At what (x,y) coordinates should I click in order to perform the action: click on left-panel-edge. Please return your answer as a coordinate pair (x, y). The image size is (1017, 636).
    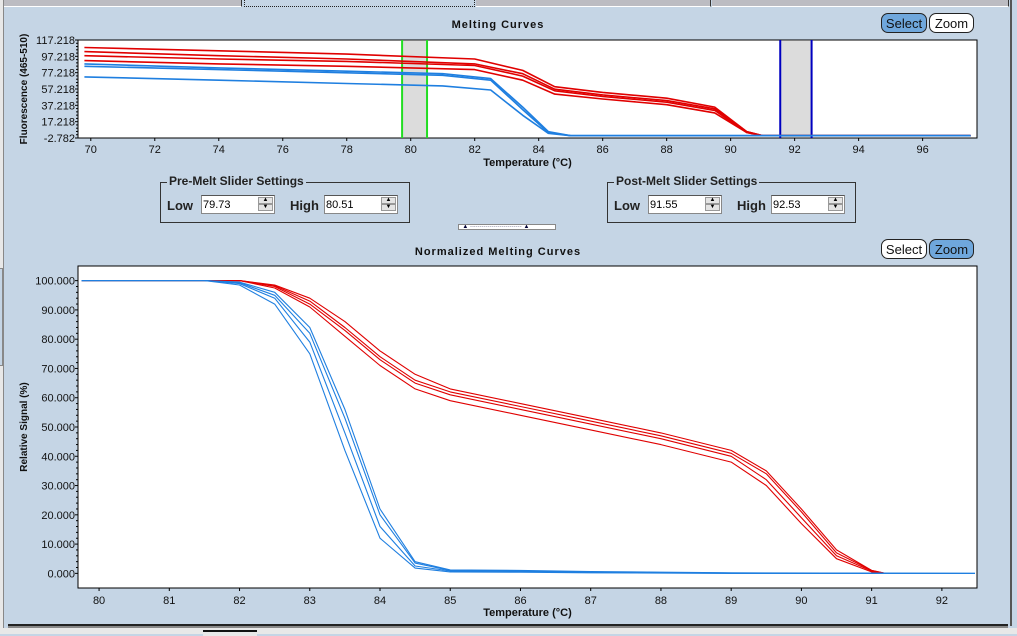
    Looking at the image, I should click on (1, 317).